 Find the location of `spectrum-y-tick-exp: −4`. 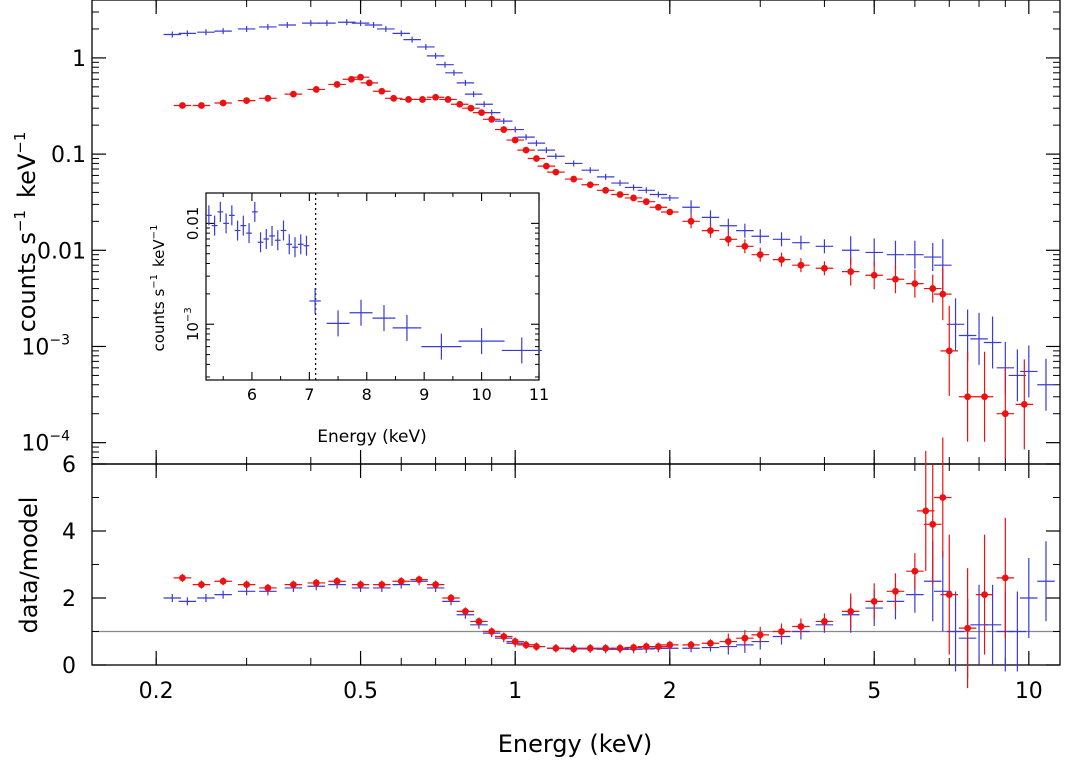

spectrum-y-tick-exp: −4 is located at coordinates (59, 437).